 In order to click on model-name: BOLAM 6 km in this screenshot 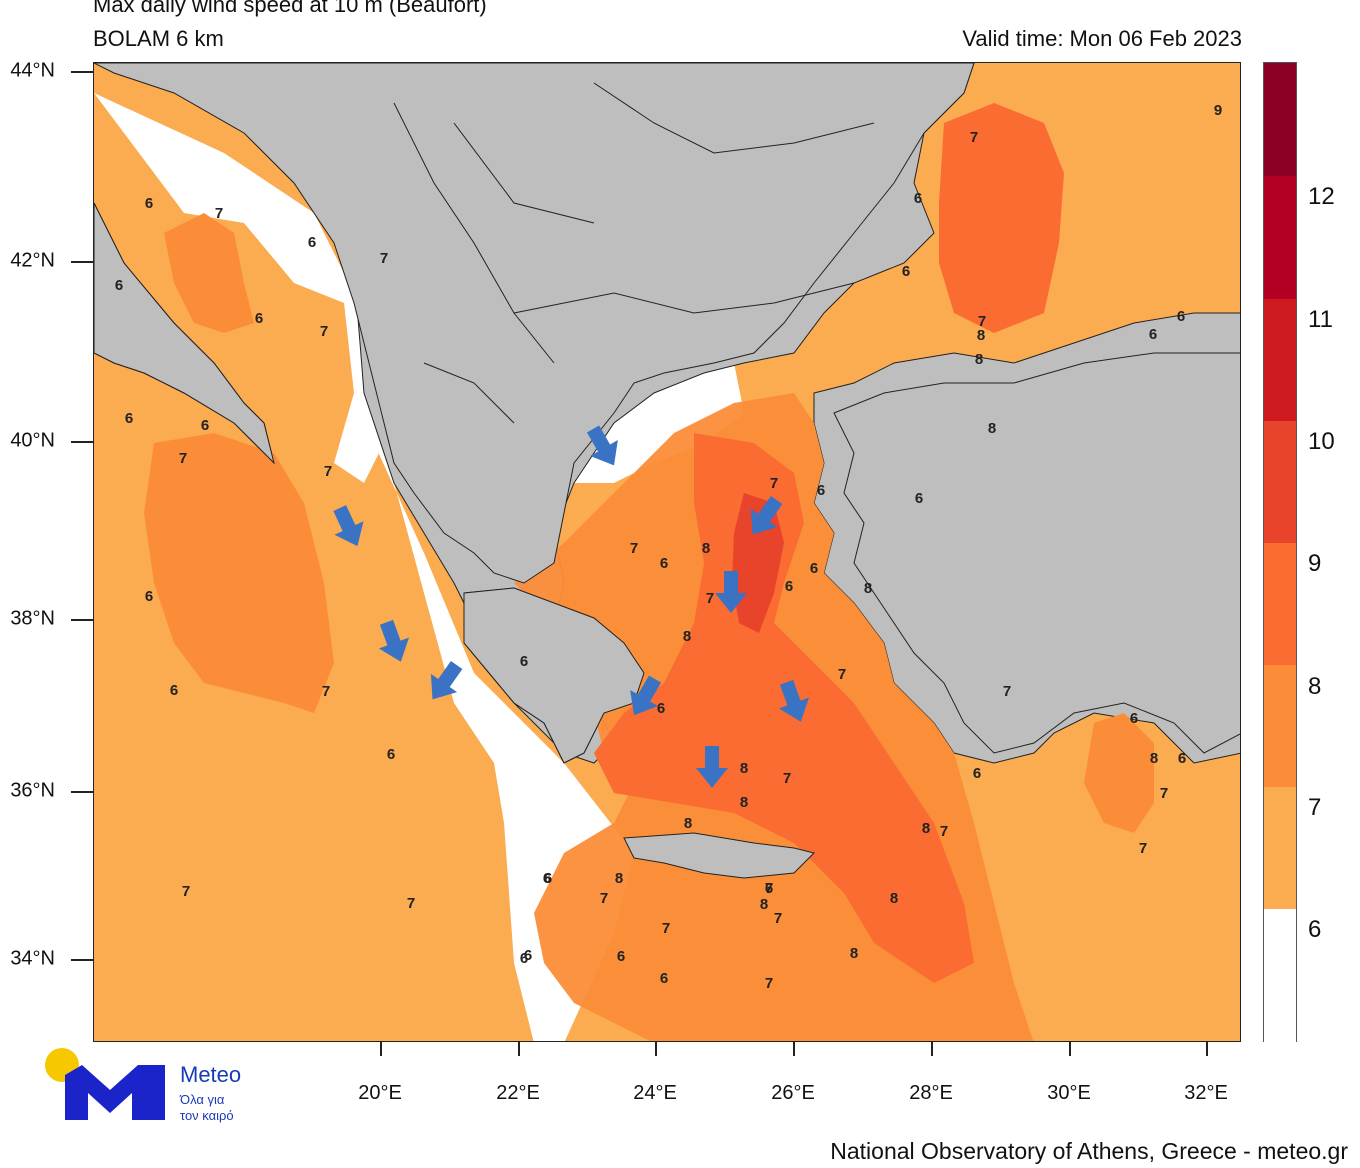, I will do `click(158, 38)`.